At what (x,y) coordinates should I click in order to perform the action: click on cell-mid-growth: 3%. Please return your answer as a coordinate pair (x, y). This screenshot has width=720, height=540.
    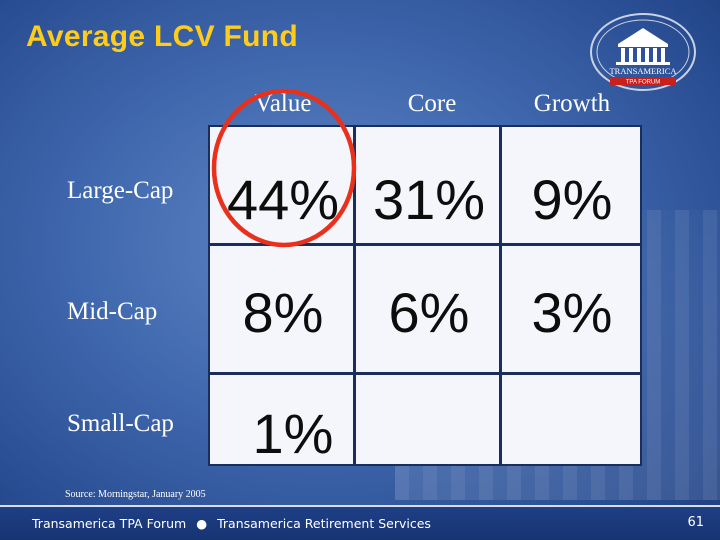
    Looking at the image, I should click on (572, 312).